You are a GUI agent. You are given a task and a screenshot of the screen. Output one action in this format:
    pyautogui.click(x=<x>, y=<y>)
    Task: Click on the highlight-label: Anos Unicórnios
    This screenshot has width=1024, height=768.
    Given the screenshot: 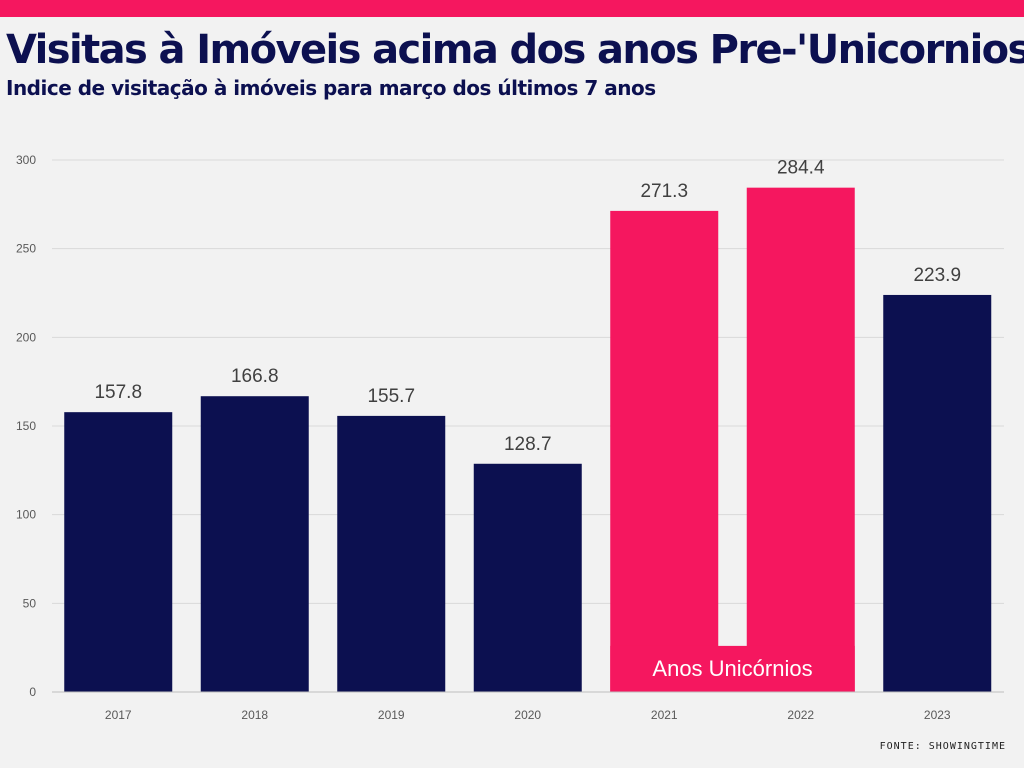 What is the action you would take?
    pyautogui.click(x=732, y=668)
    